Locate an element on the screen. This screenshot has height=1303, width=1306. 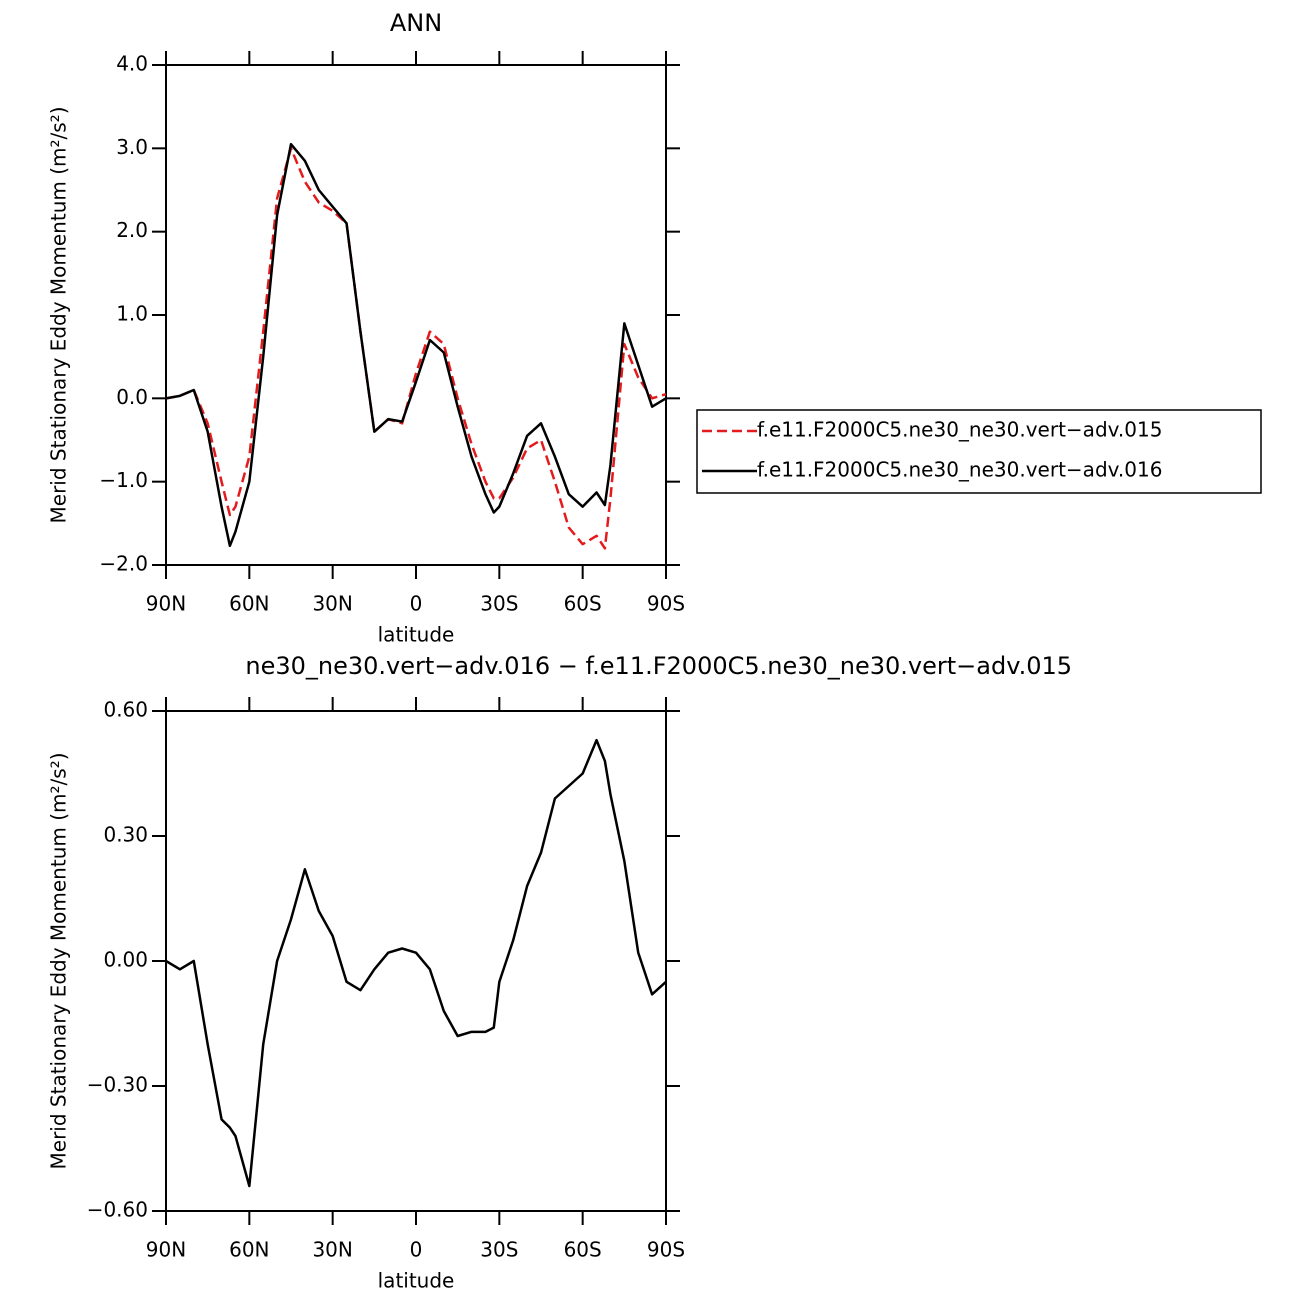
legend-label: f.e11.F2000C5.ne30_ne30.vert−adv.015 is located at coordinates (959, 430).